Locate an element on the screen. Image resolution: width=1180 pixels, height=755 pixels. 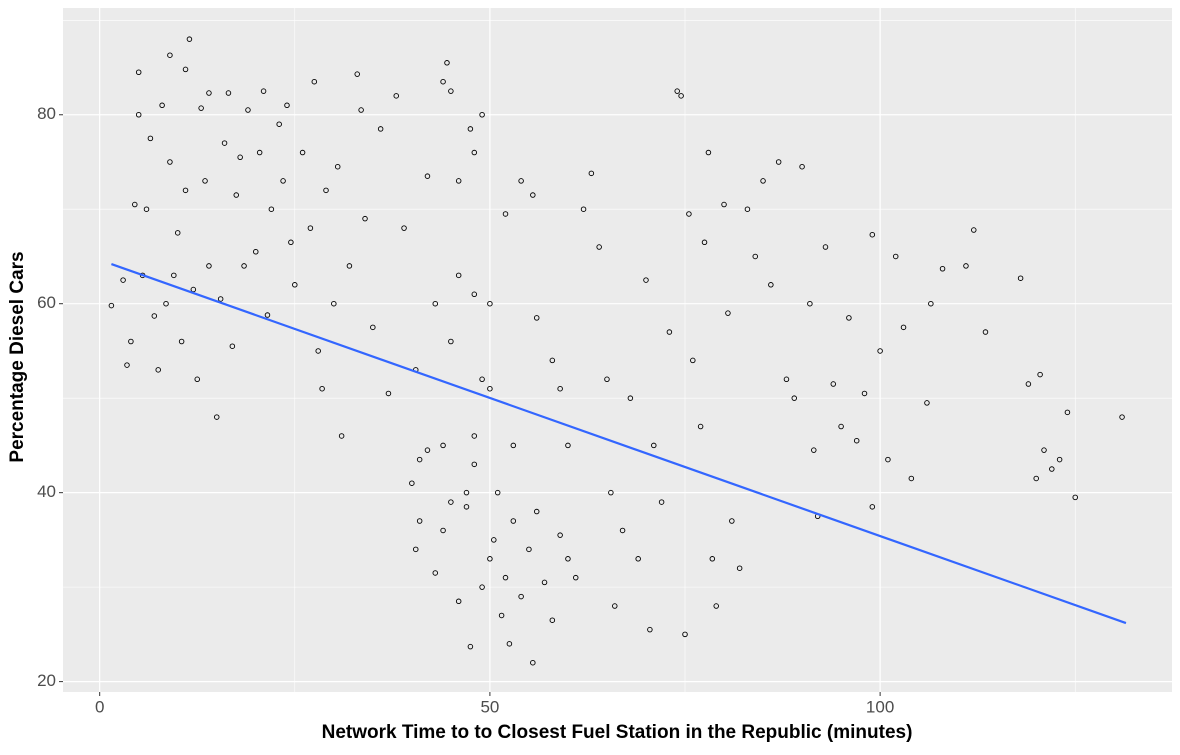
x-tick-label: 50 is located at coordinates (489, 706).